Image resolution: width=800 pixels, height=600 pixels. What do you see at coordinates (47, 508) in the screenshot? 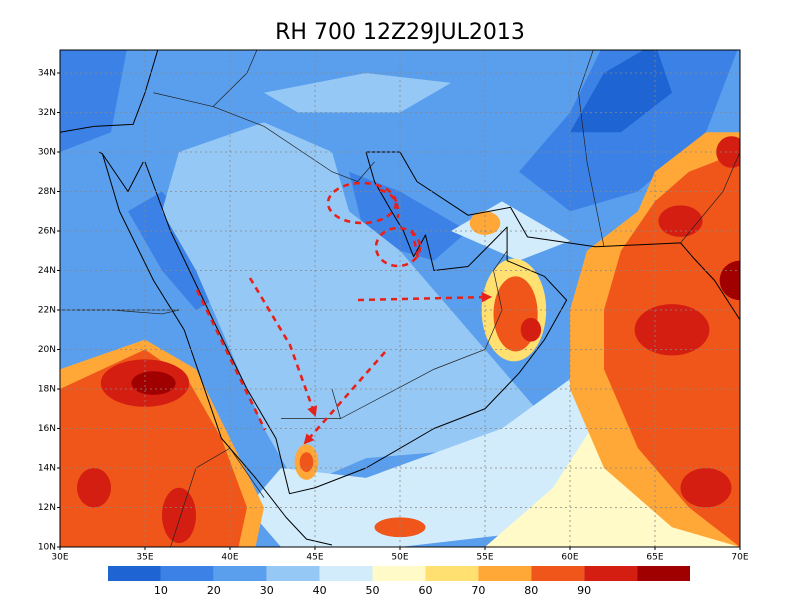
I see `lat-label: 12N` at bounding box center [47, 508].